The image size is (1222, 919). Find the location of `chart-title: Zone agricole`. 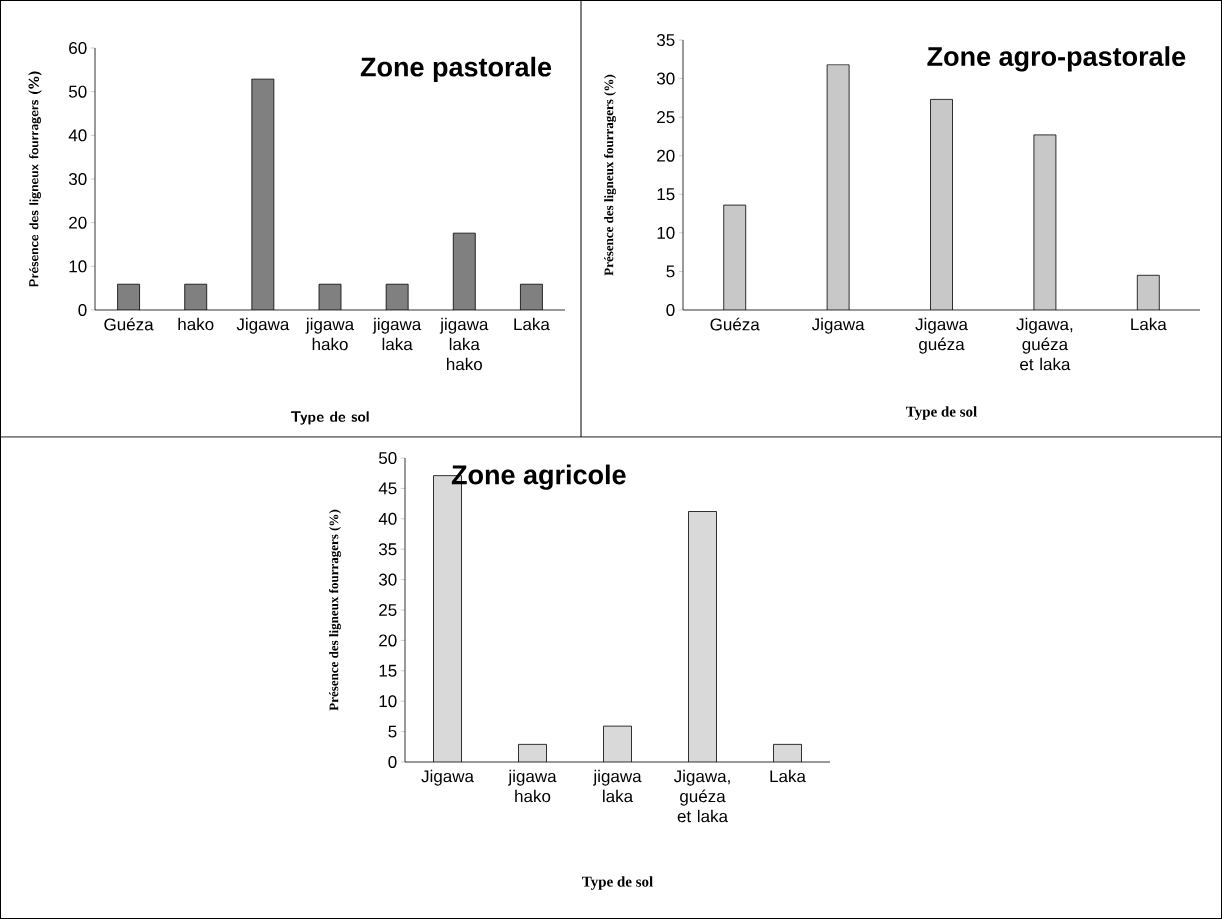

chart-title: Zone agricole is located at coordinates (538, 477).